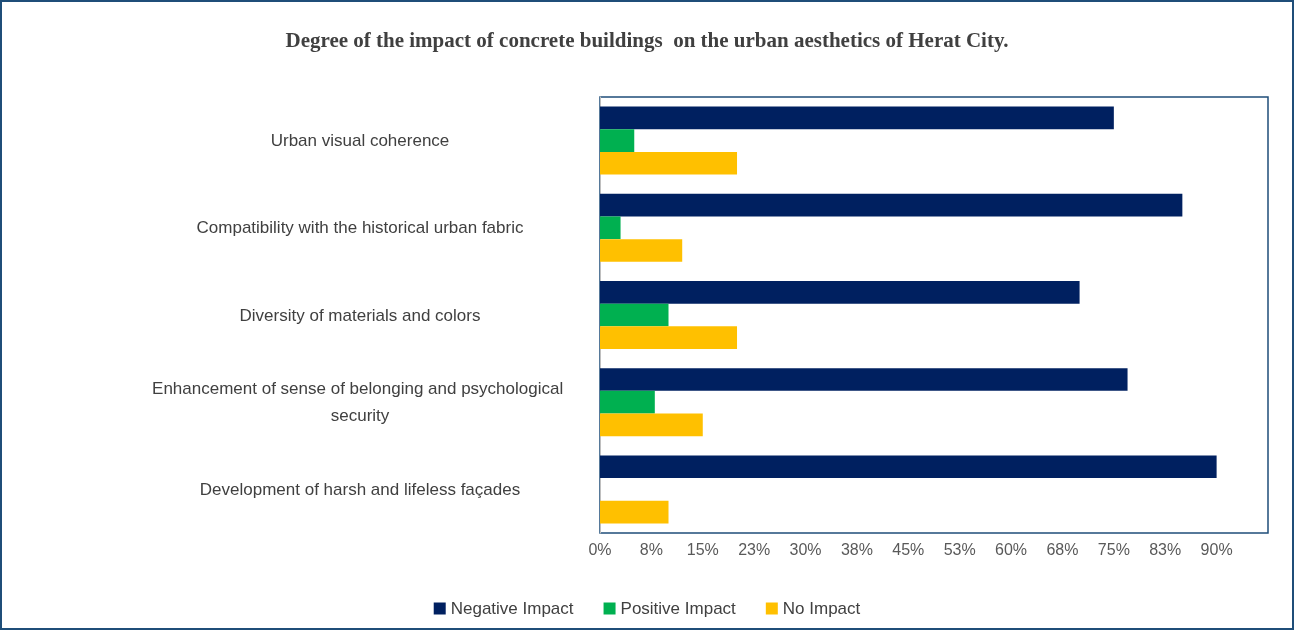  I want to click on x-tick-label: 0%, so click(600, 549).